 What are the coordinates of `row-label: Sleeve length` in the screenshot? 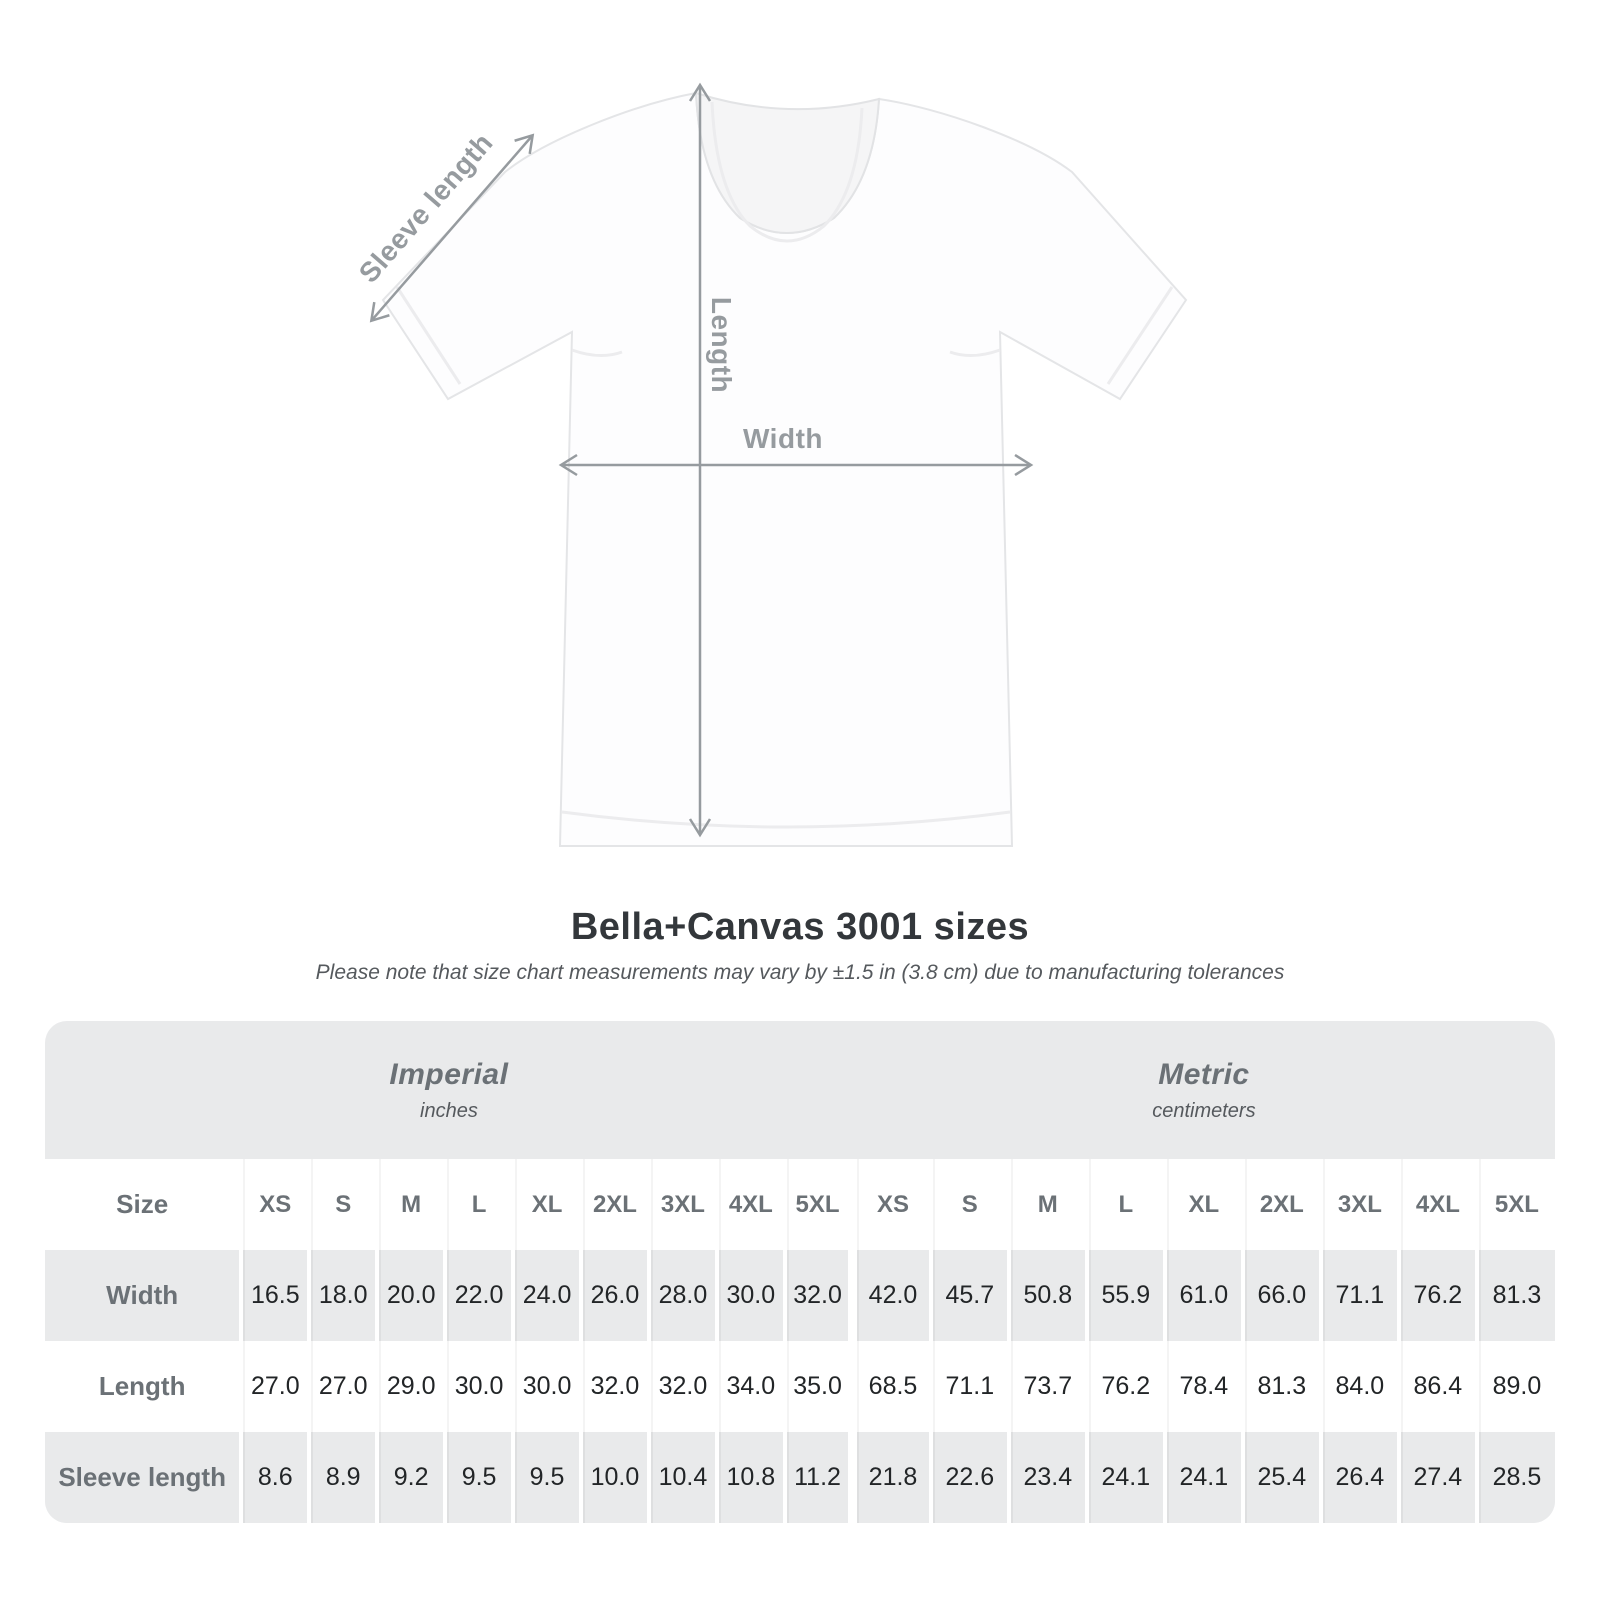 It's located at (142, 1477).